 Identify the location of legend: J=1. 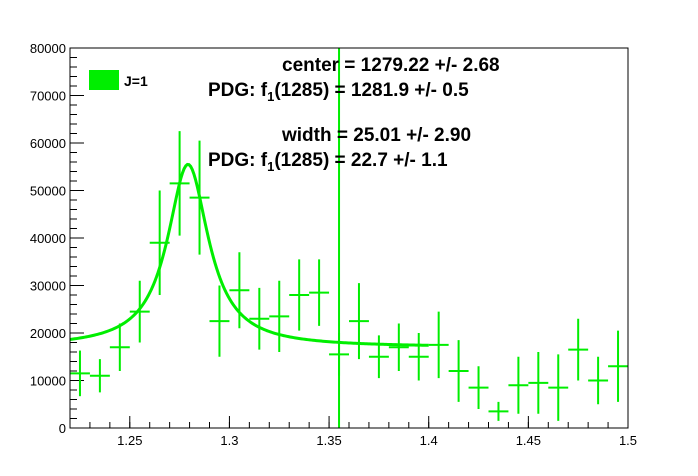
(118, 80).